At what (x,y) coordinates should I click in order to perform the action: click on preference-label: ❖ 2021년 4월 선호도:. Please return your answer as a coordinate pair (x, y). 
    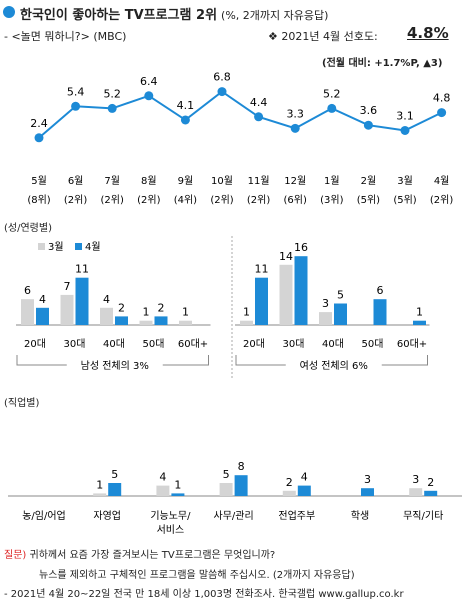
    Looking at the image, I should click on (323, 36).